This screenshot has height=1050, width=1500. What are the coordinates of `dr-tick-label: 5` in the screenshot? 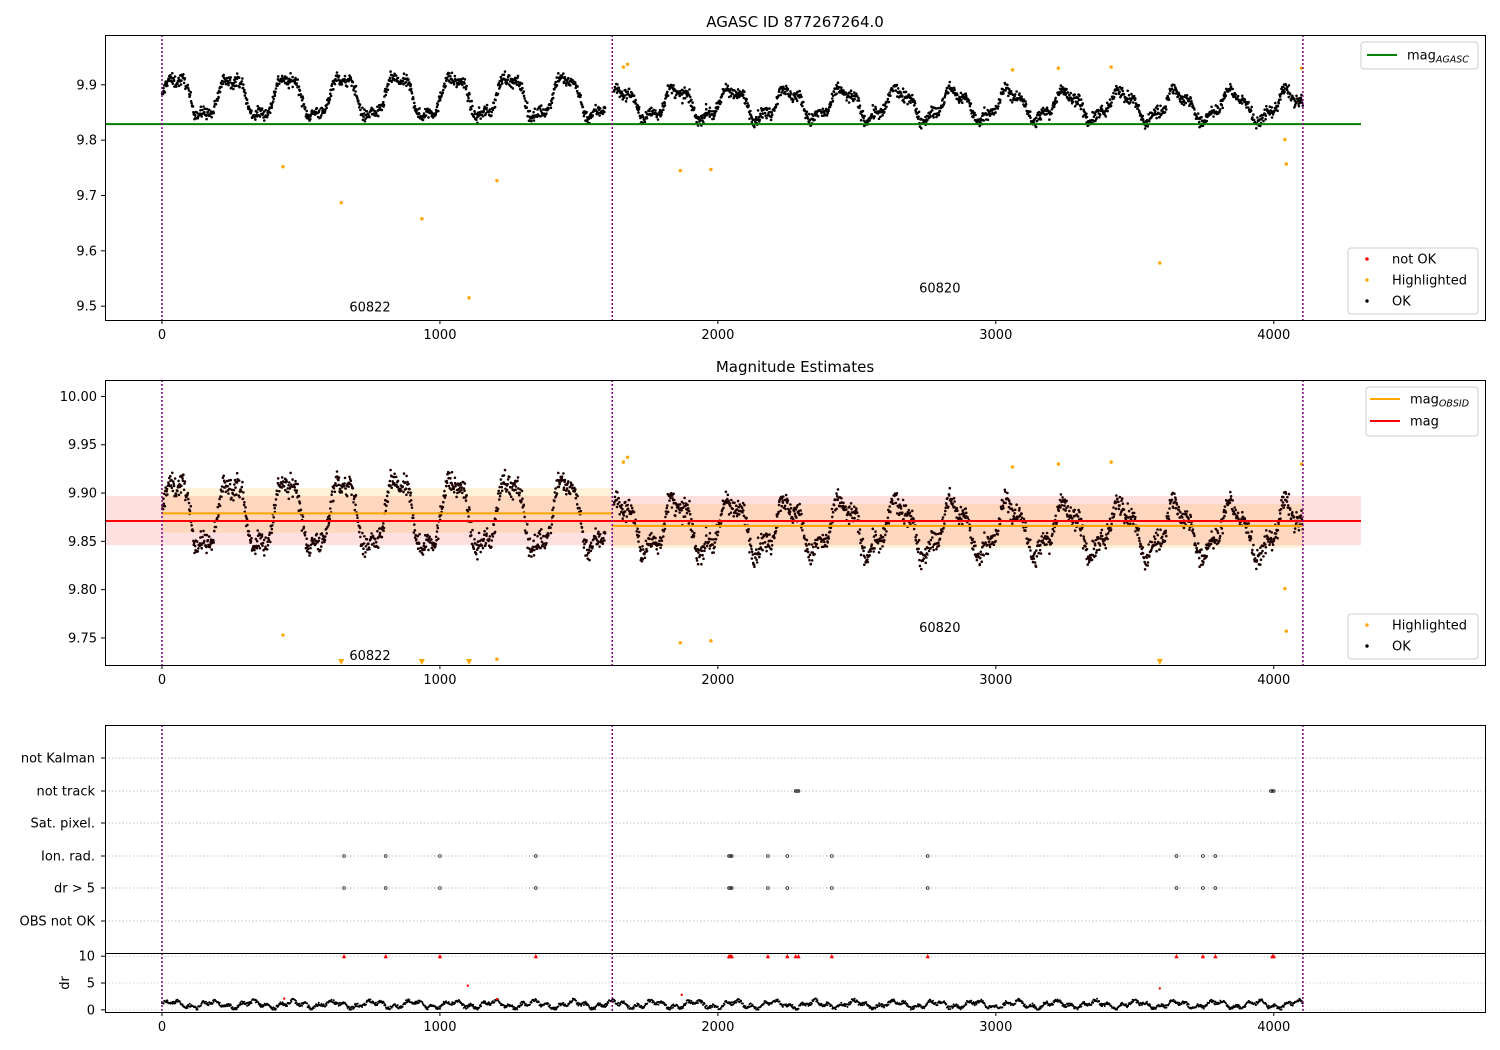 It's located at (91, 984).